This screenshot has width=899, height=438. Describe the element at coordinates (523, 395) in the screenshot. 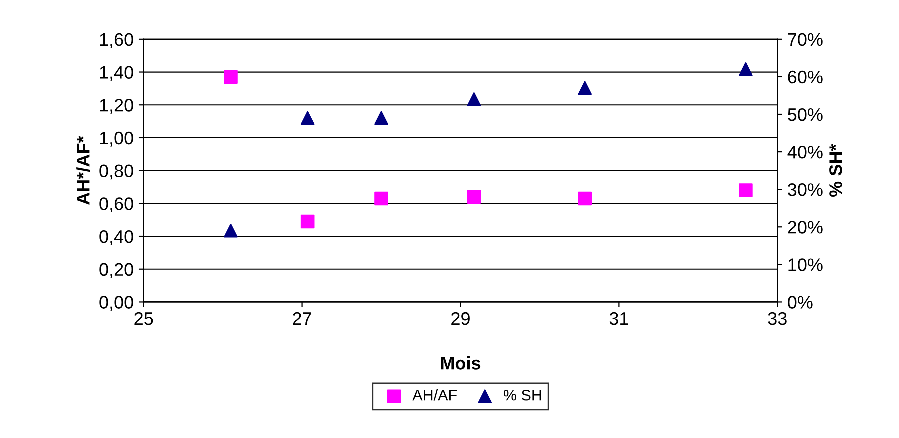

I see `legend-label: % SH` at that location.